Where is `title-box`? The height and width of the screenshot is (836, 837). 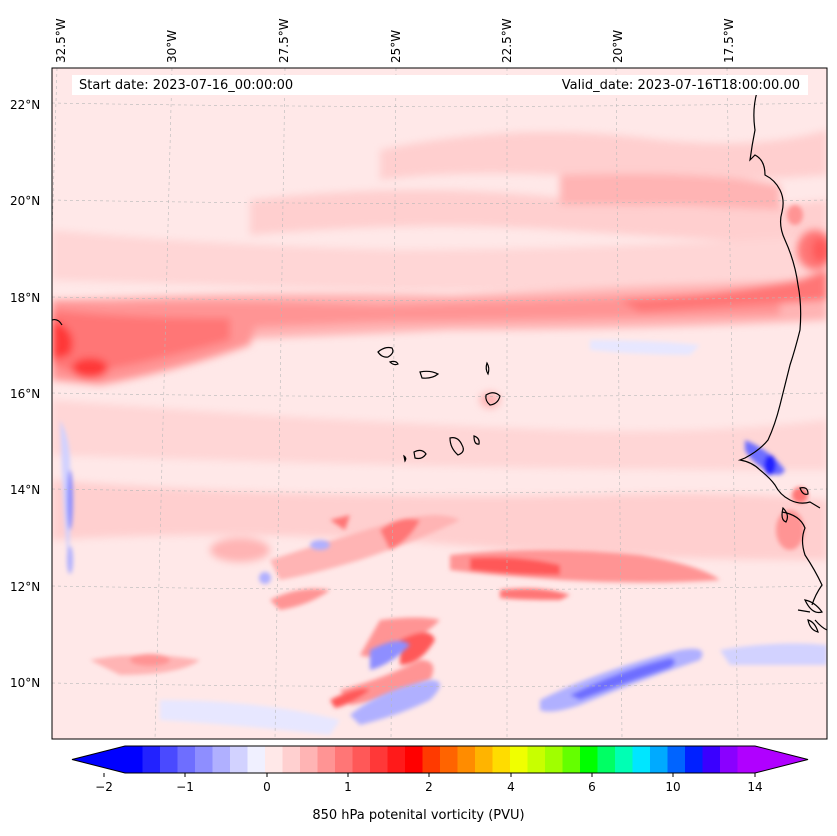 title-box is located at coordinates (440, 85).